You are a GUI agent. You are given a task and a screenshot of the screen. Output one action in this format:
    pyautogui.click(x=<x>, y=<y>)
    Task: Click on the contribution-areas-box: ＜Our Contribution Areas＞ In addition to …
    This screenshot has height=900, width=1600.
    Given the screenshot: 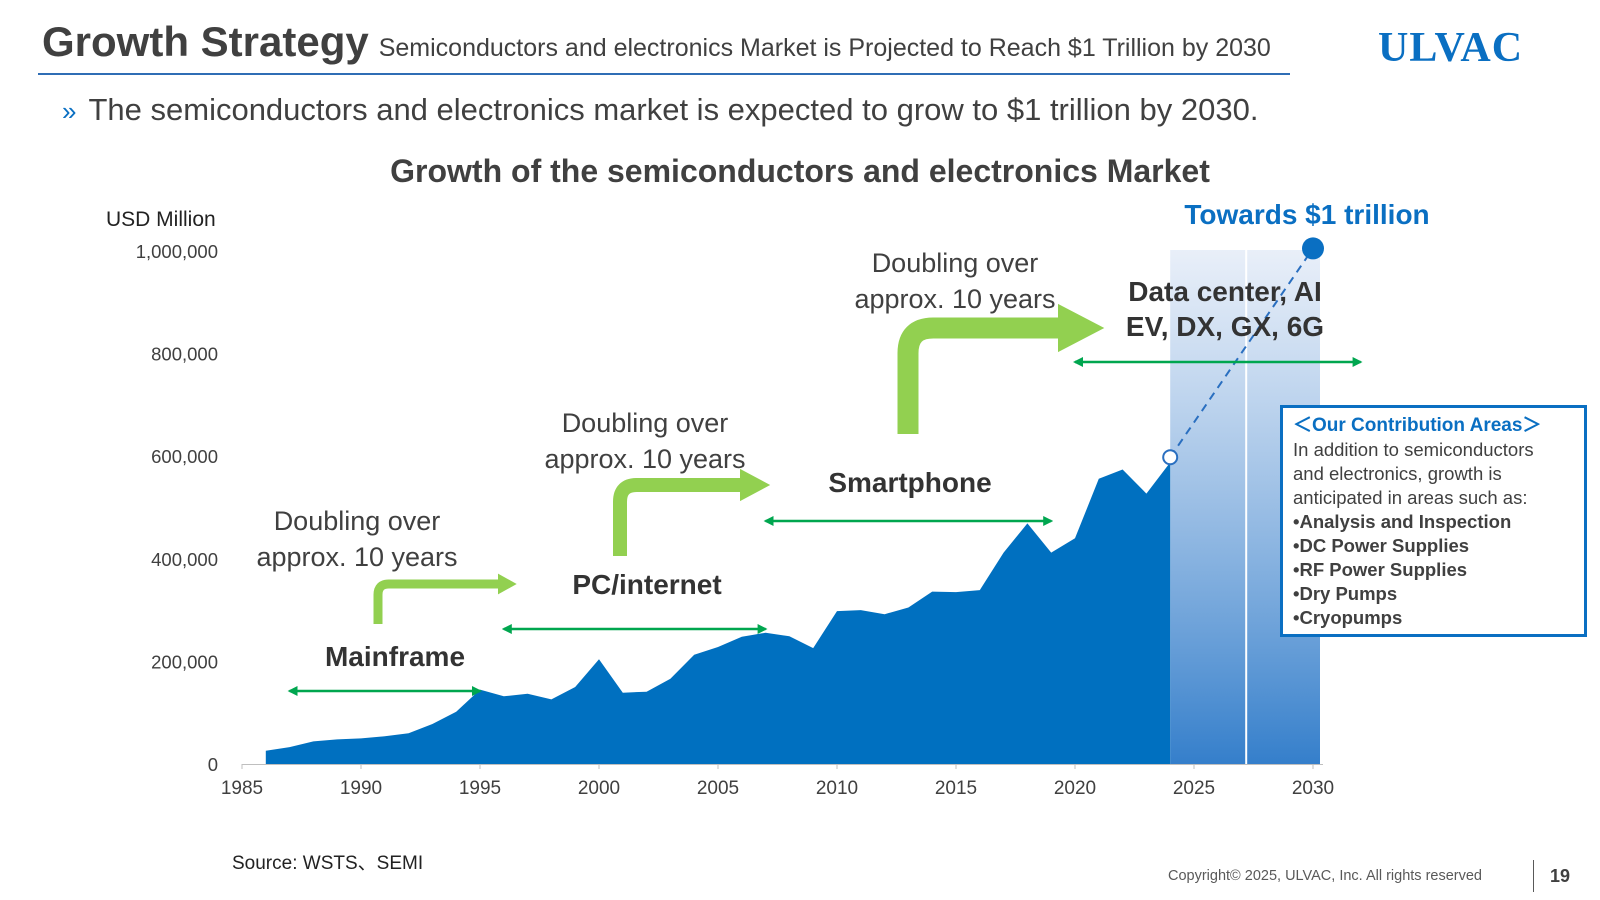 What is the action you would take?
    pyautogui.click(x=1433, y=521)
    